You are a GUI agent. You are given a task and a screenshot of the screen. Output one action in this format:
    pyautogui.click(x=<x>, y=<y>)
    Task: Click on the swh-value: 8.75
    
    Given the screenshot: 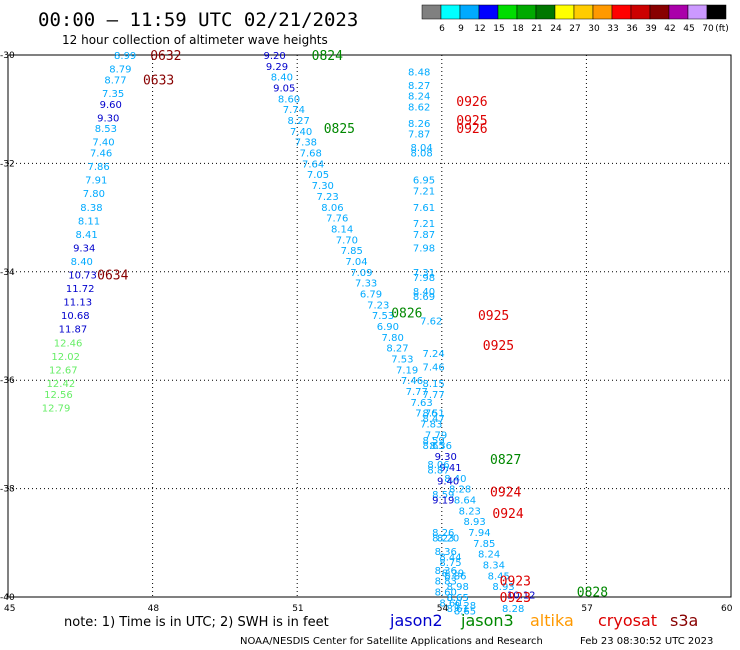 What is the action you would take?
    pyautogui.click(x=450, y=563)
    